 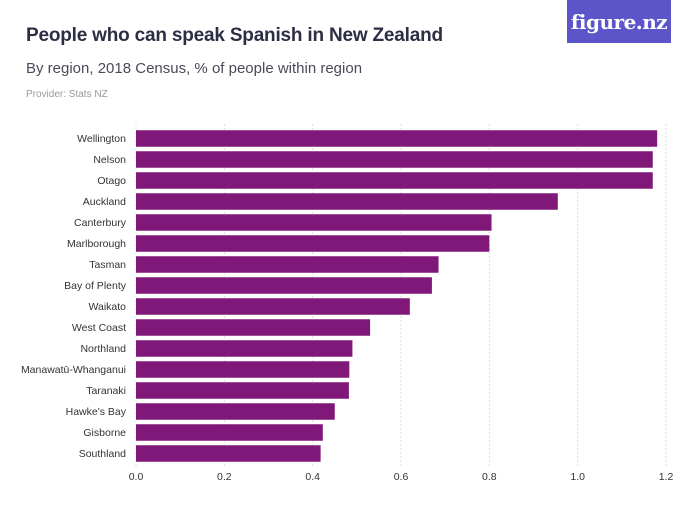 What do you see at coordinates (96, 412) in the screenshot?
I see `category-label: Hawke's Bay` at bounding box center [96, 412].